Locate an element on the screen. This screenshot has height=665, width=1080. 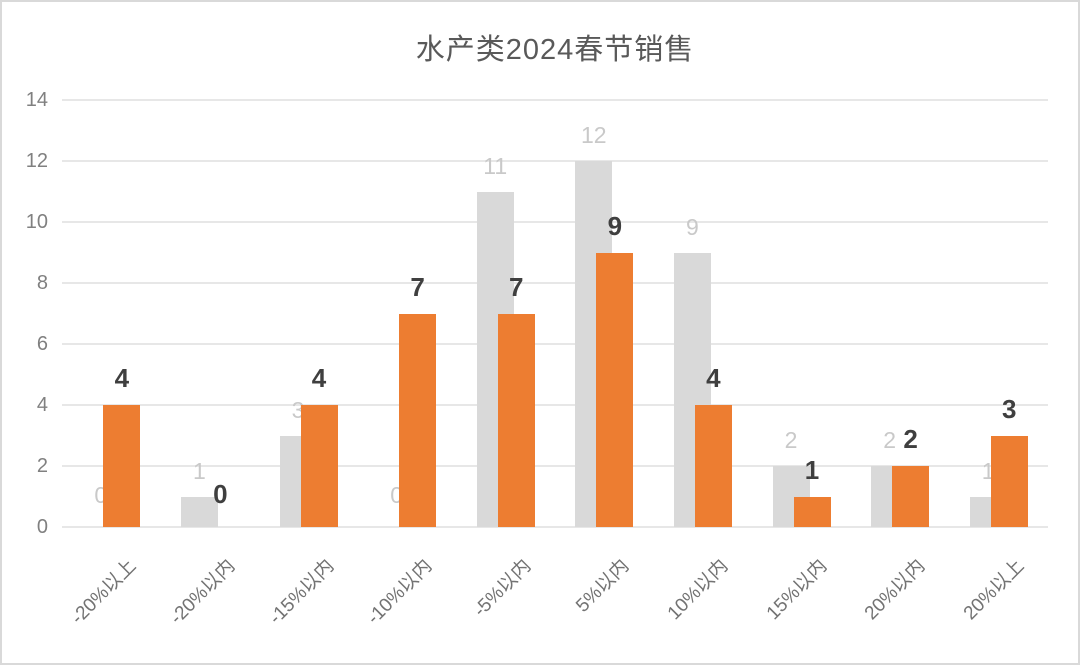
x-category-label: -20%以上 is located at coordinates (104, 592).